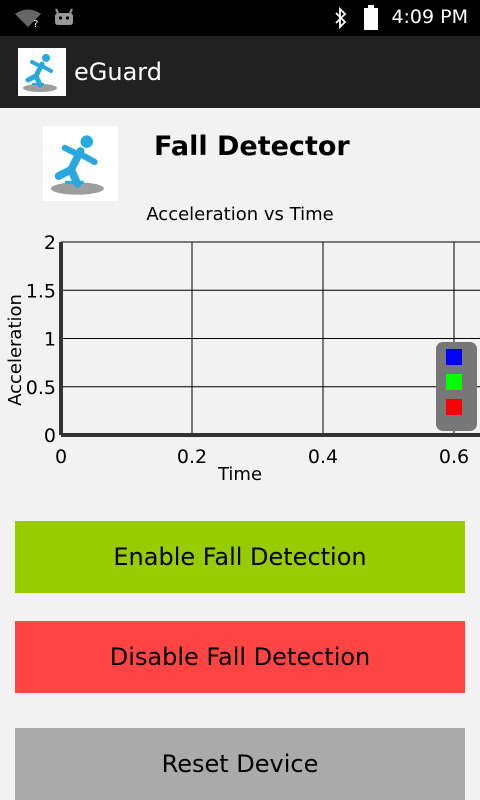  What do you see at coordinates (28, 18) in the screenshot?
I see `wifi-question-icon: ?` at bounding box center [28, 18].